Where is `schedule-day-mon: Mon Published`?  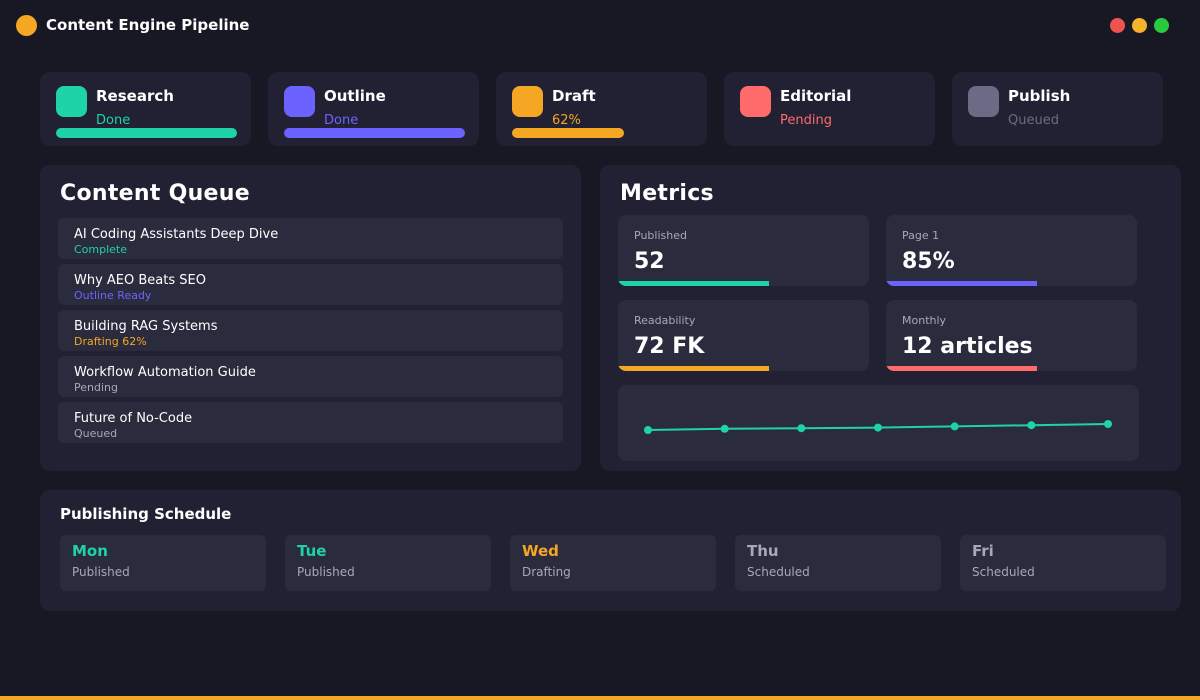
schedule-day-mon: Mon Published is located at coordinates (163, 563).